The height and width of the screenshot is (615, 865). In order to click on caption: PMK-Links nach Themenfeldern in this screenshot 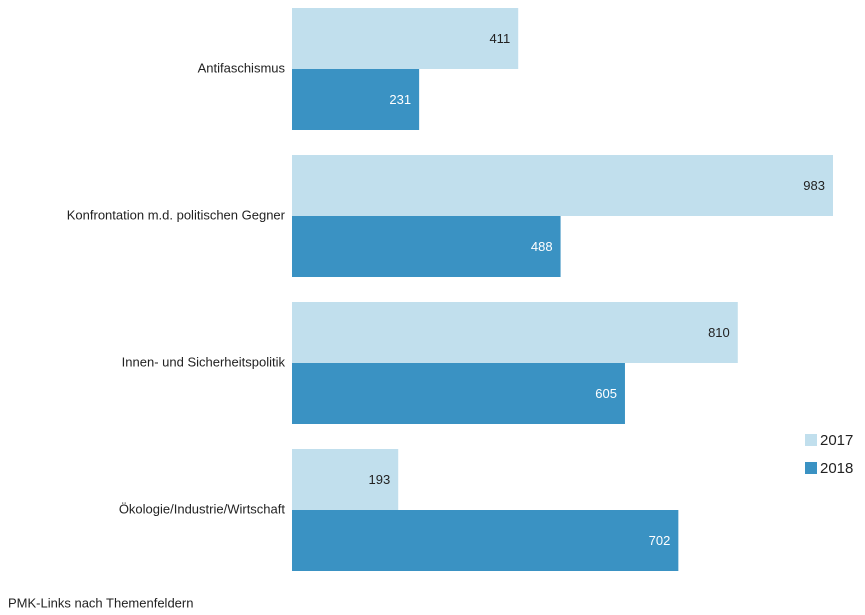, I will do `click(100, 602)`.